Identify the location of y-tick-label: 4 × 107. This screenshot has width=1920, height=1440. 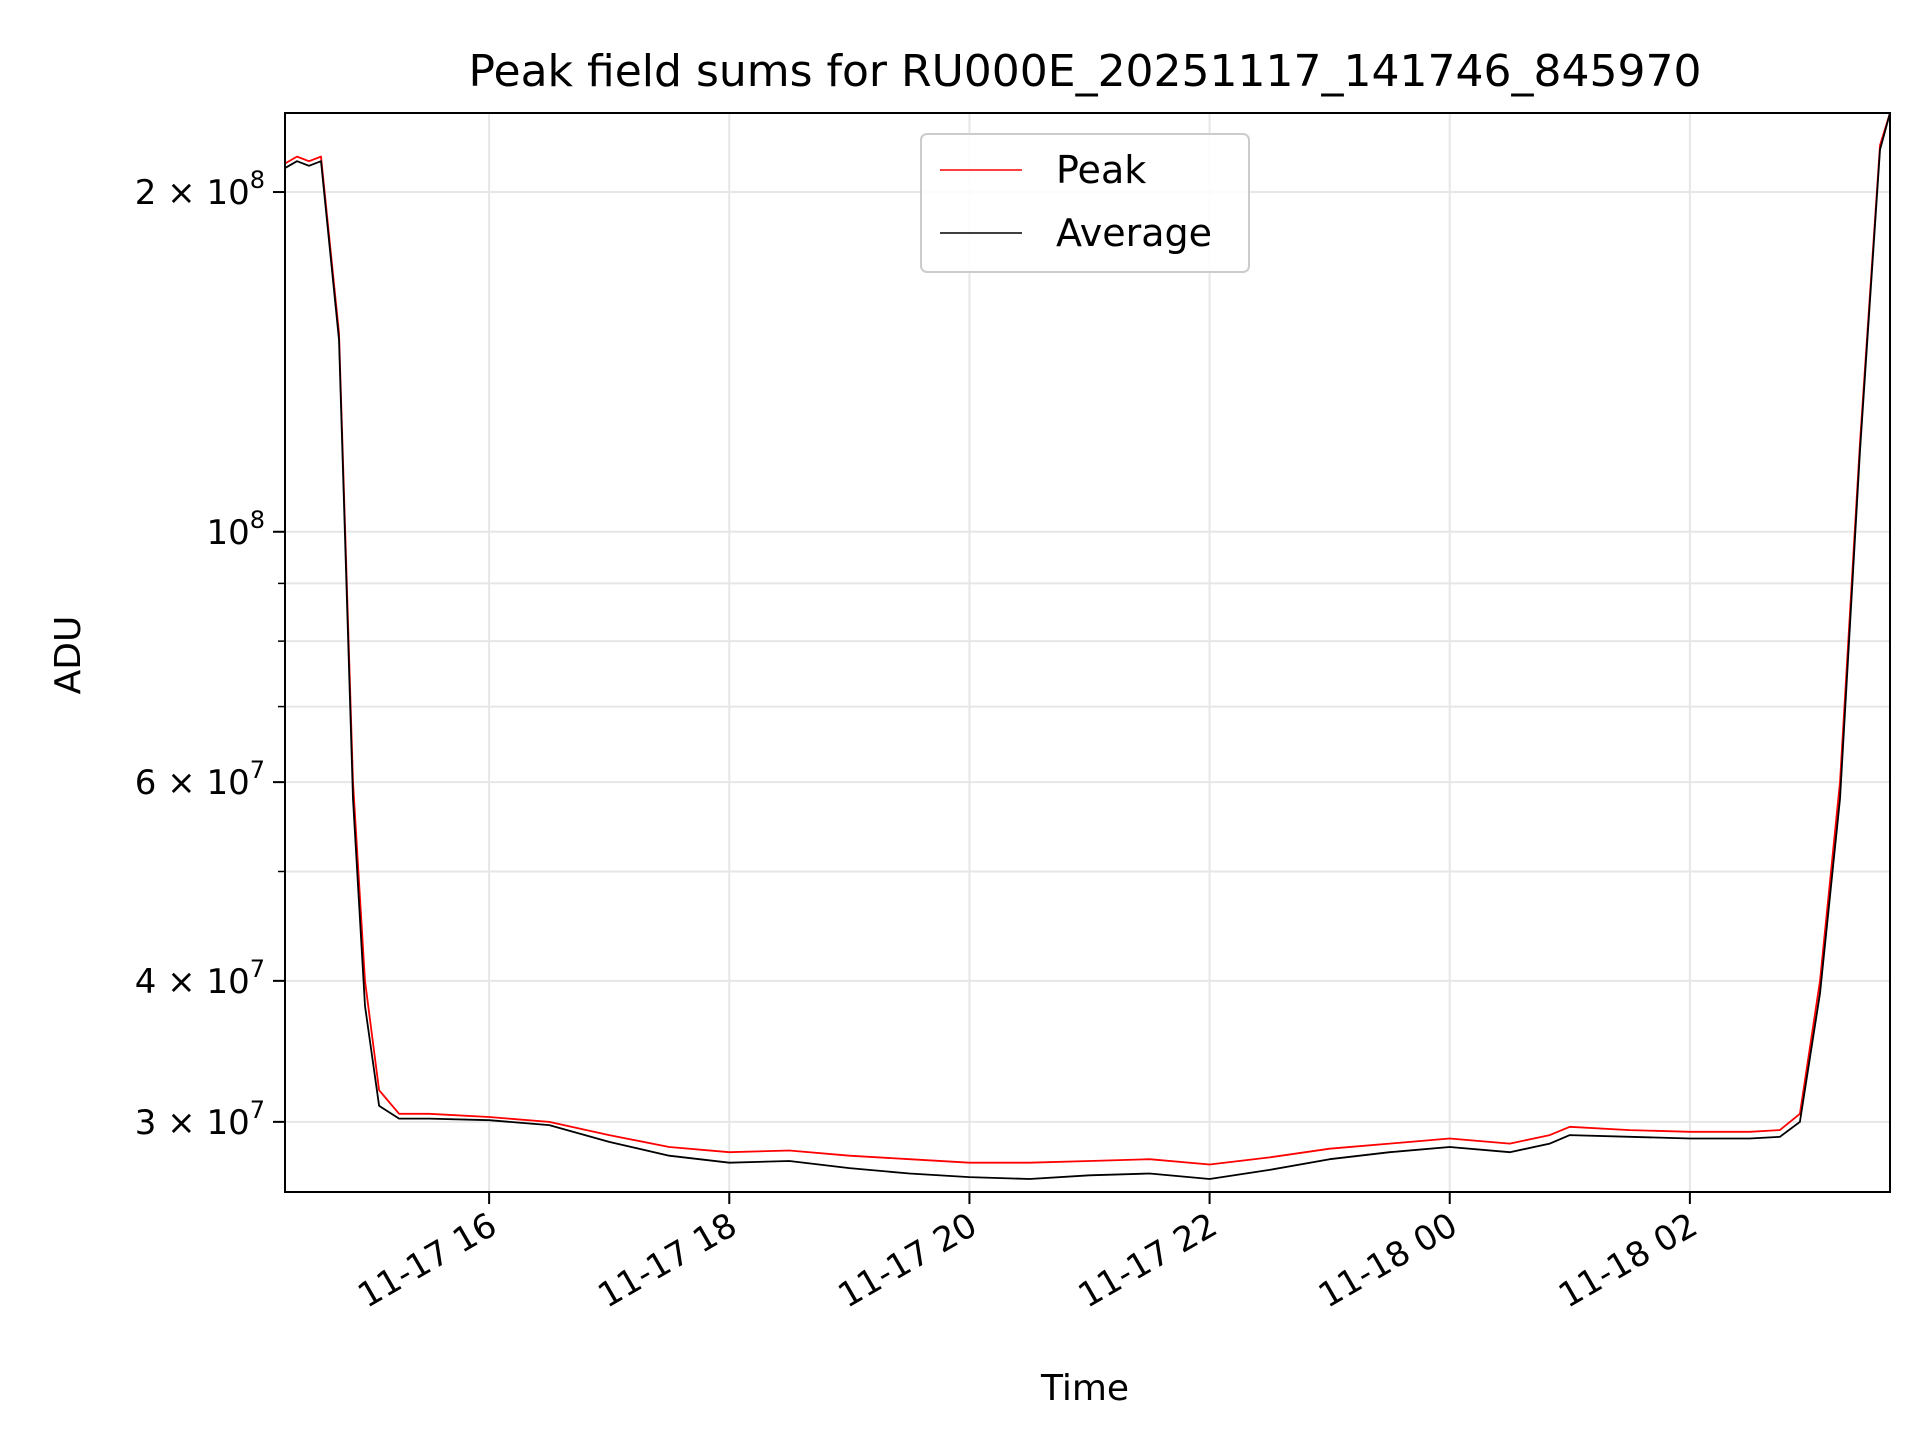
(200, 978).